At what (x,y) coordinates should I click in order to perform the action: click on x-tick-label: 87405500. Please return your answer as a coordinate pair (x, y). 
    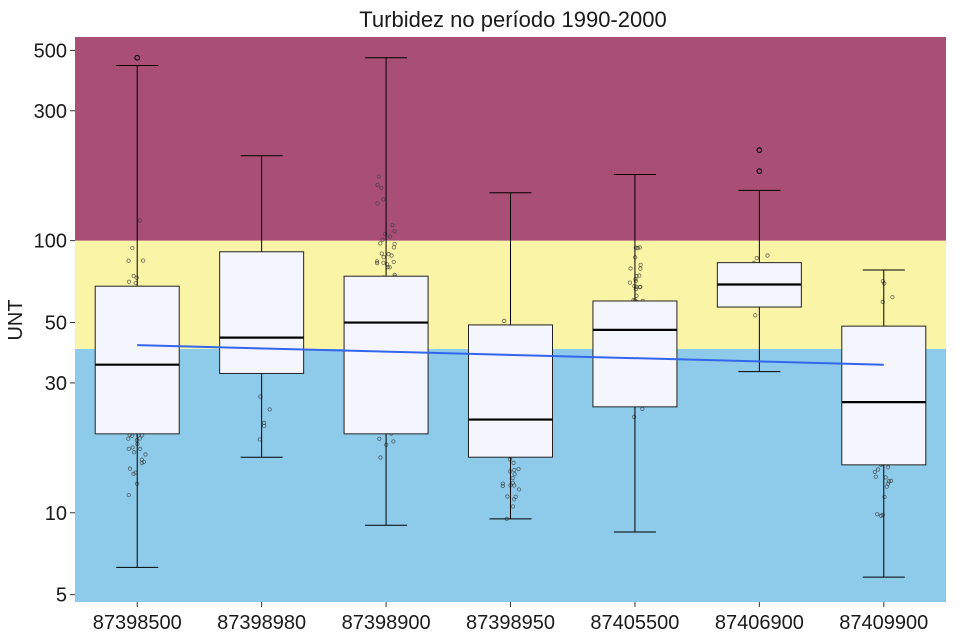
    Looking at the image, I should click on (634, 623).